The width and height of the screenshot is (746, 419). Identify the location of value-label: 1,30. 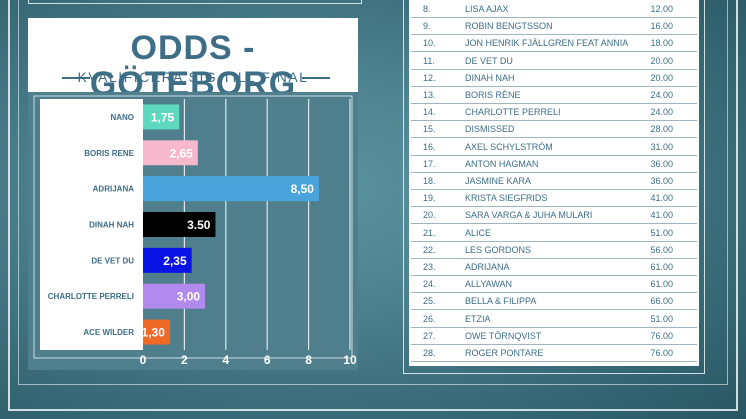
(154, 333).